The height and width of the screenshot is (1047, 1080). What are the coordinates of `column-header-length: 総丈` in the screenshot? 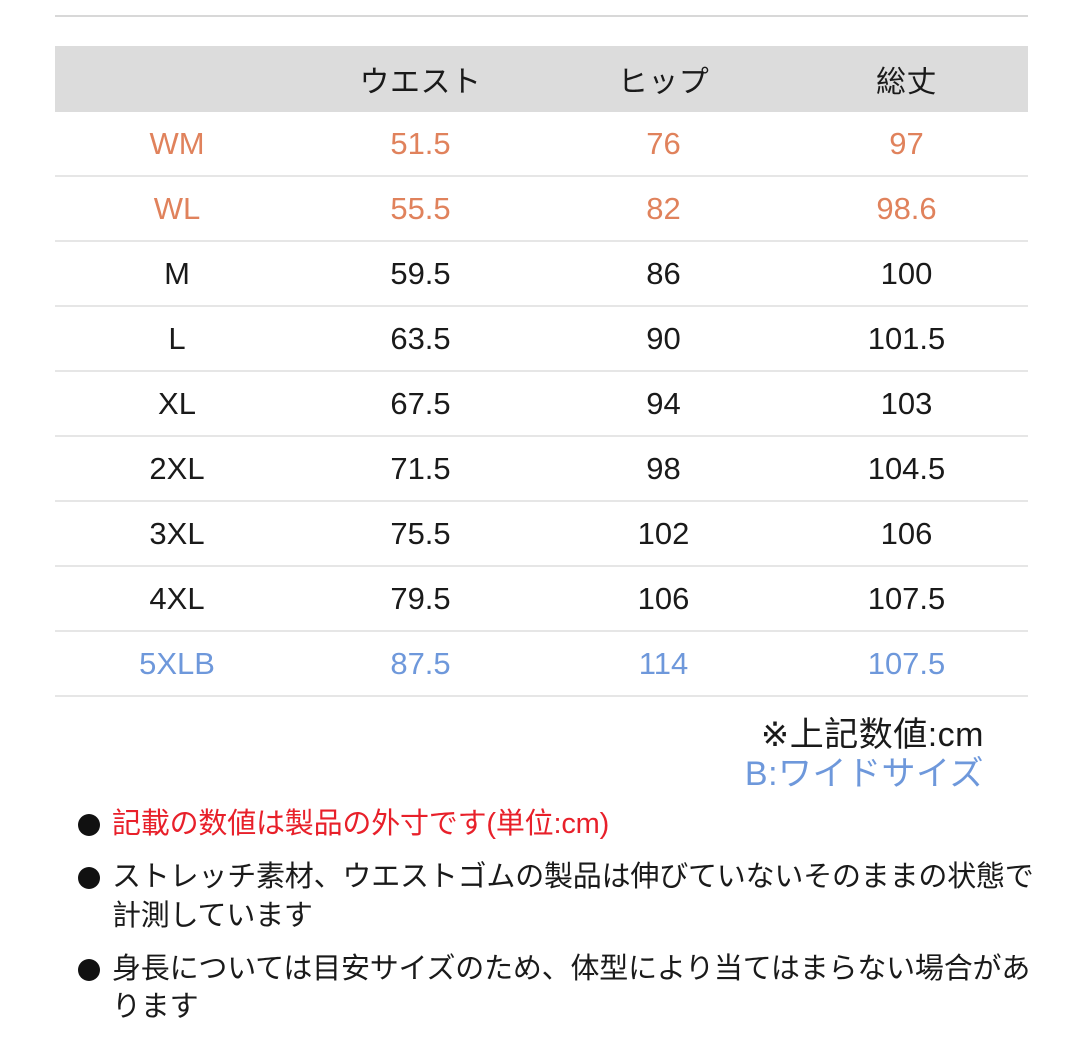 It's located at (906, 79).